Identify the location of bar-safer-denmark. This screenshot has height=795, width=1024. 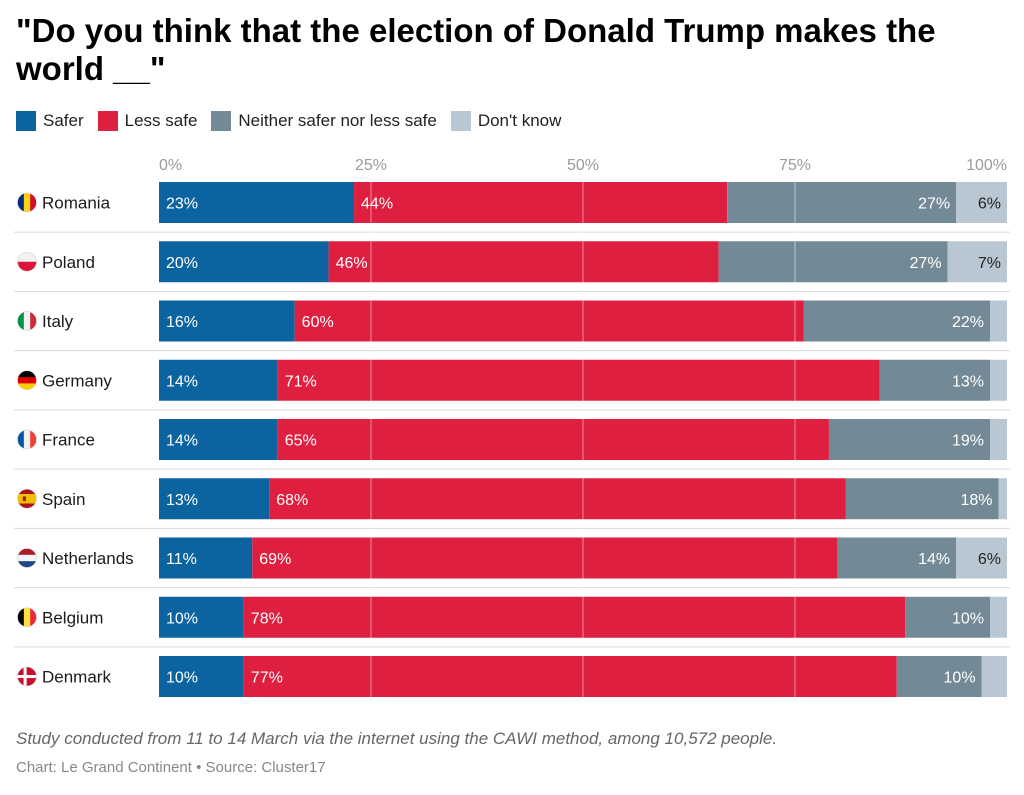
(201, 676).